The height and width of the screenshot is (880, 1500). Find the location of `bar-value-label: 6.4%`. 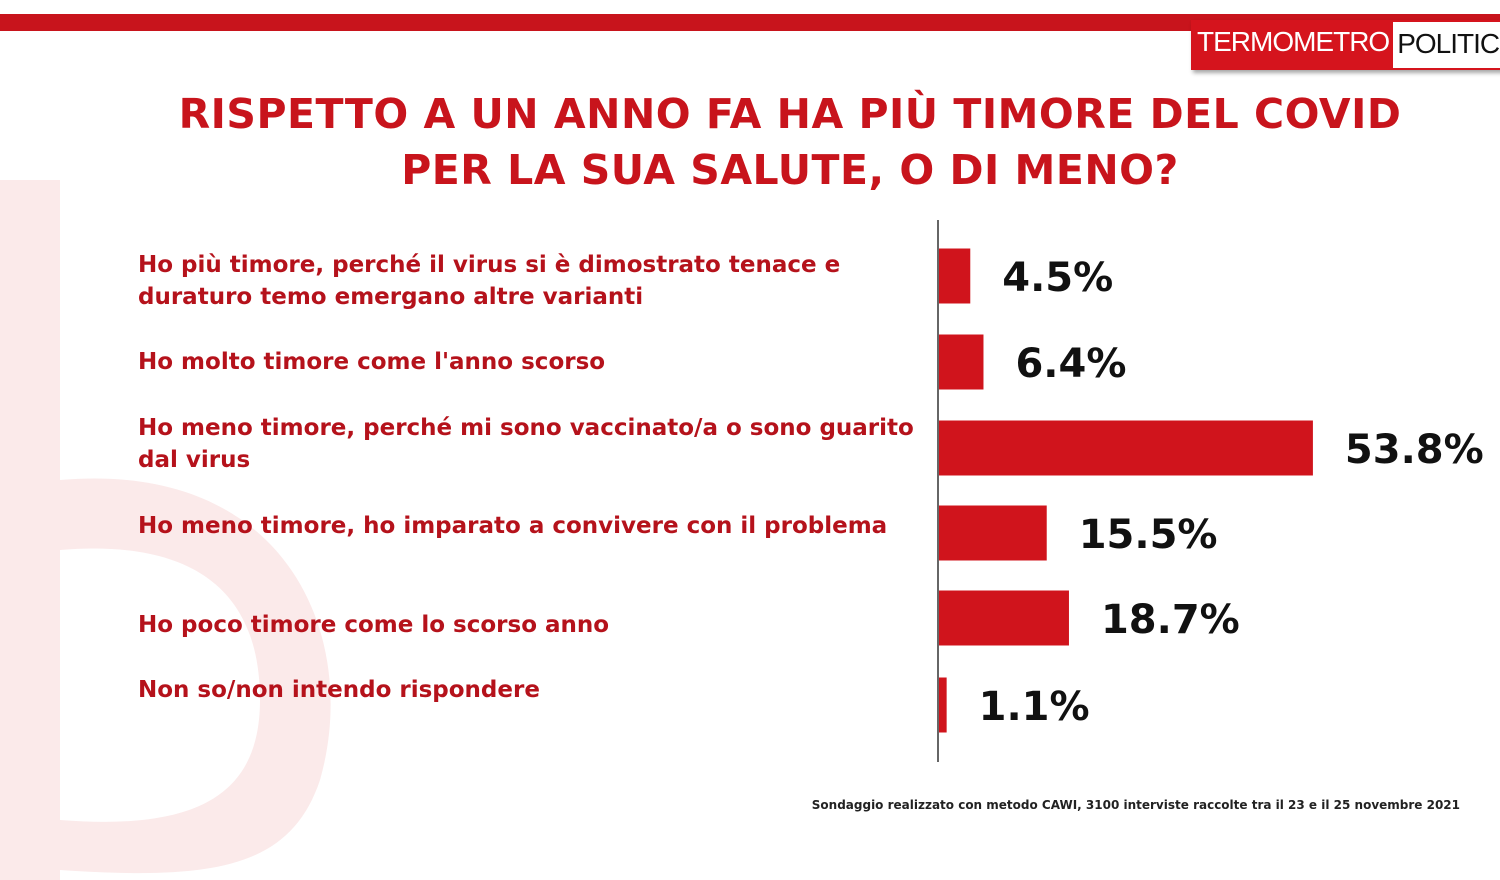

bar-value-label: 6.4% is located at coordinates (1070, 364).